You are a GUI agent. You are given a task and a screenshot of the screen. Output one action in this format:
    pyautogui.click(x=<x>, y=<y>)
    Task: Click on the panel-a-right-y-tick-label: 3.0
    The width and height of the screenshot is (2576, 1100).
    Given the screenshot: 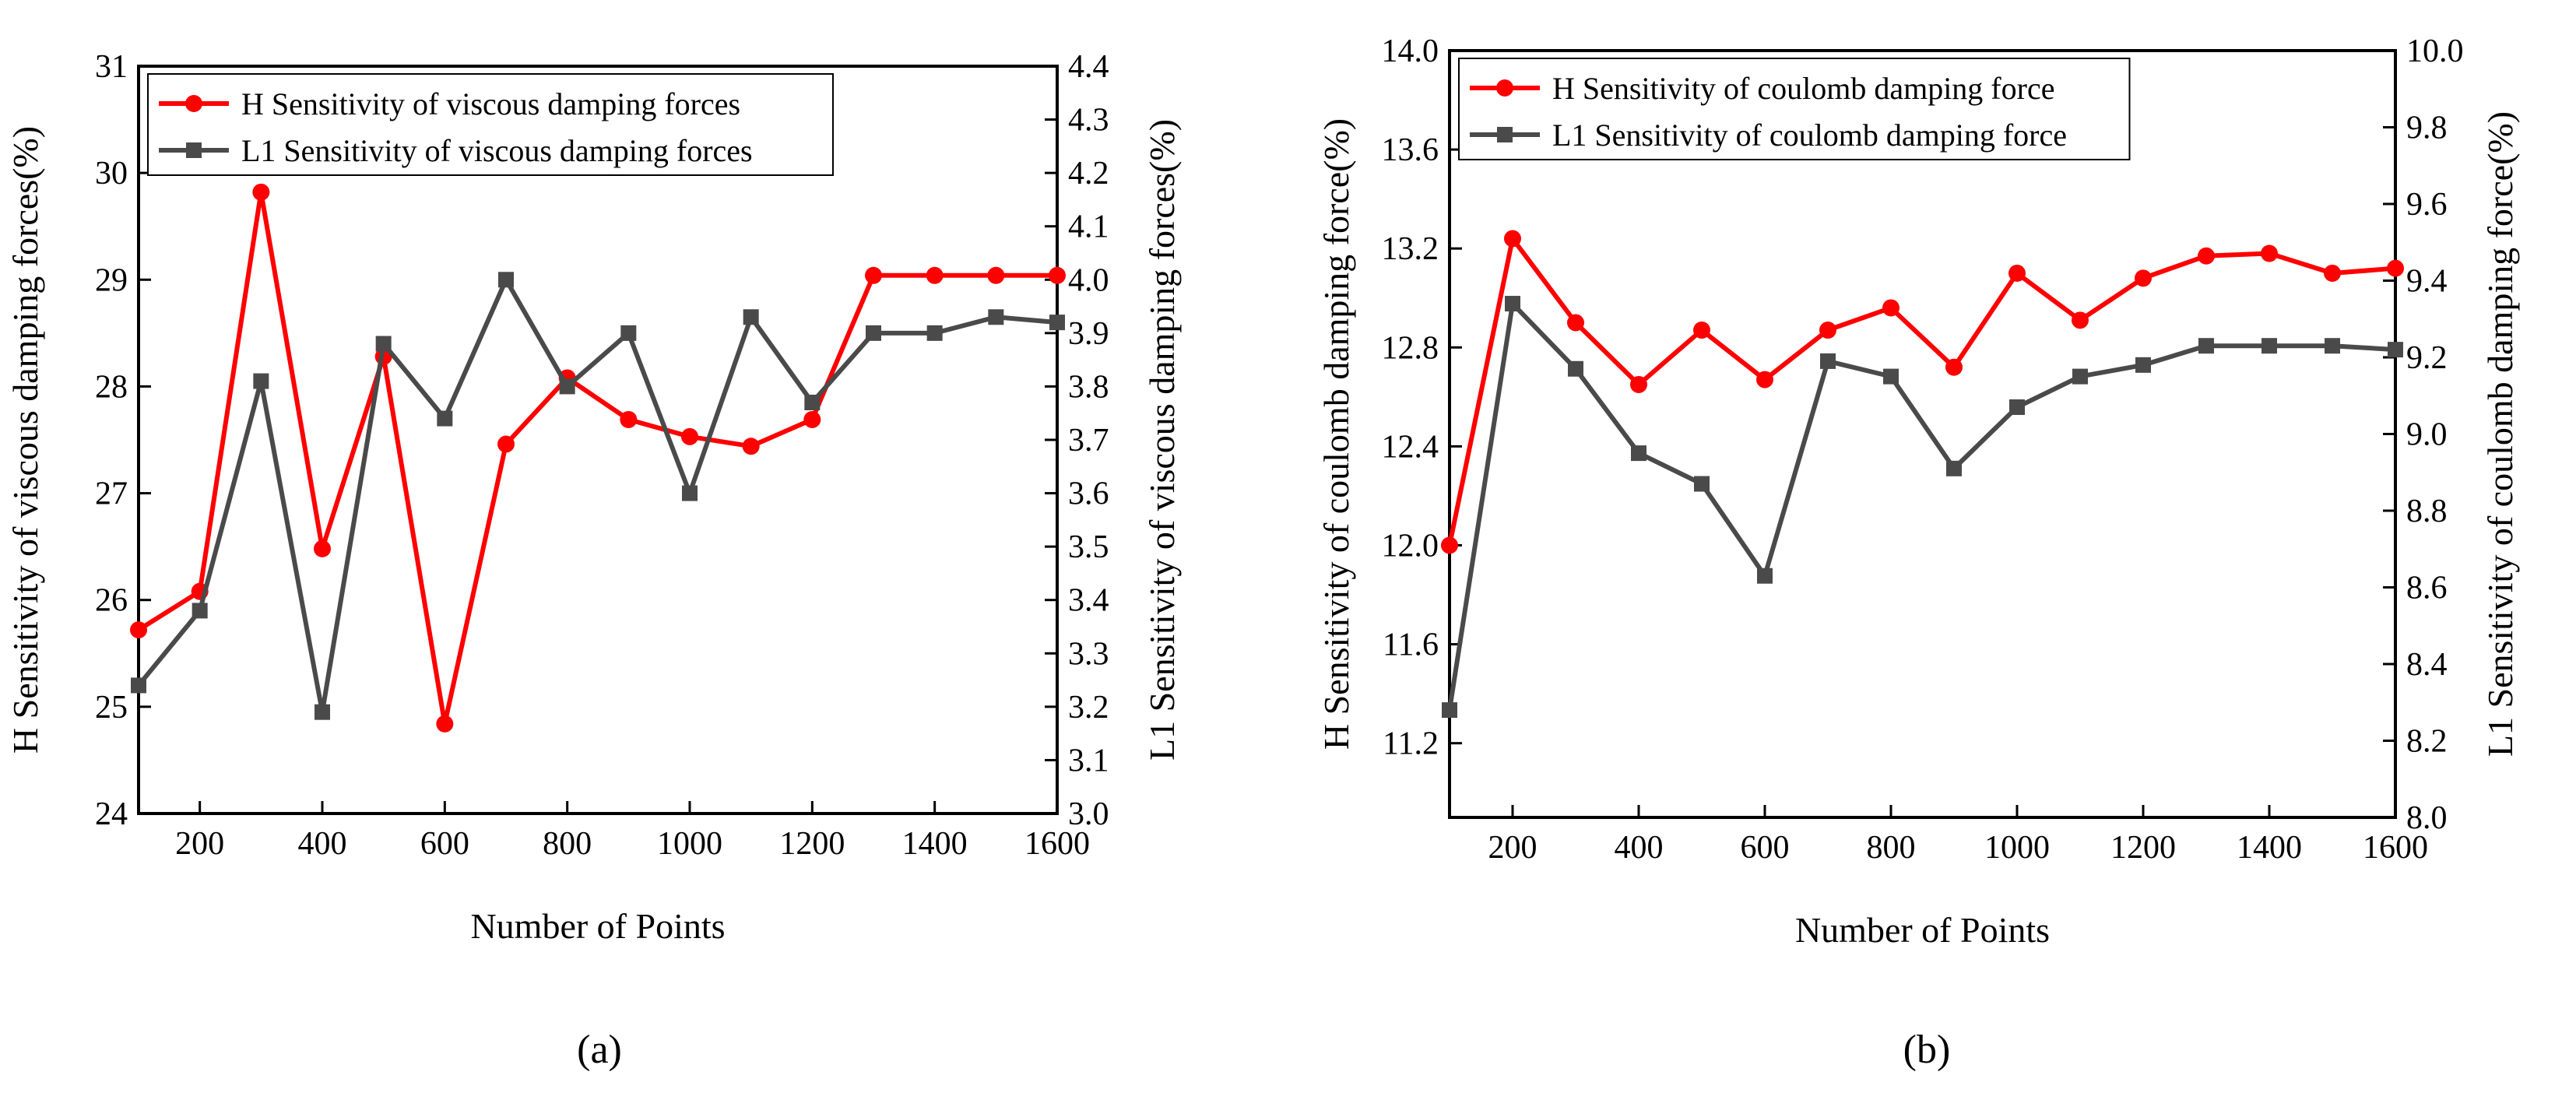 What is the action you would take?
    pyautogui.click(x=1088, y=814)
    